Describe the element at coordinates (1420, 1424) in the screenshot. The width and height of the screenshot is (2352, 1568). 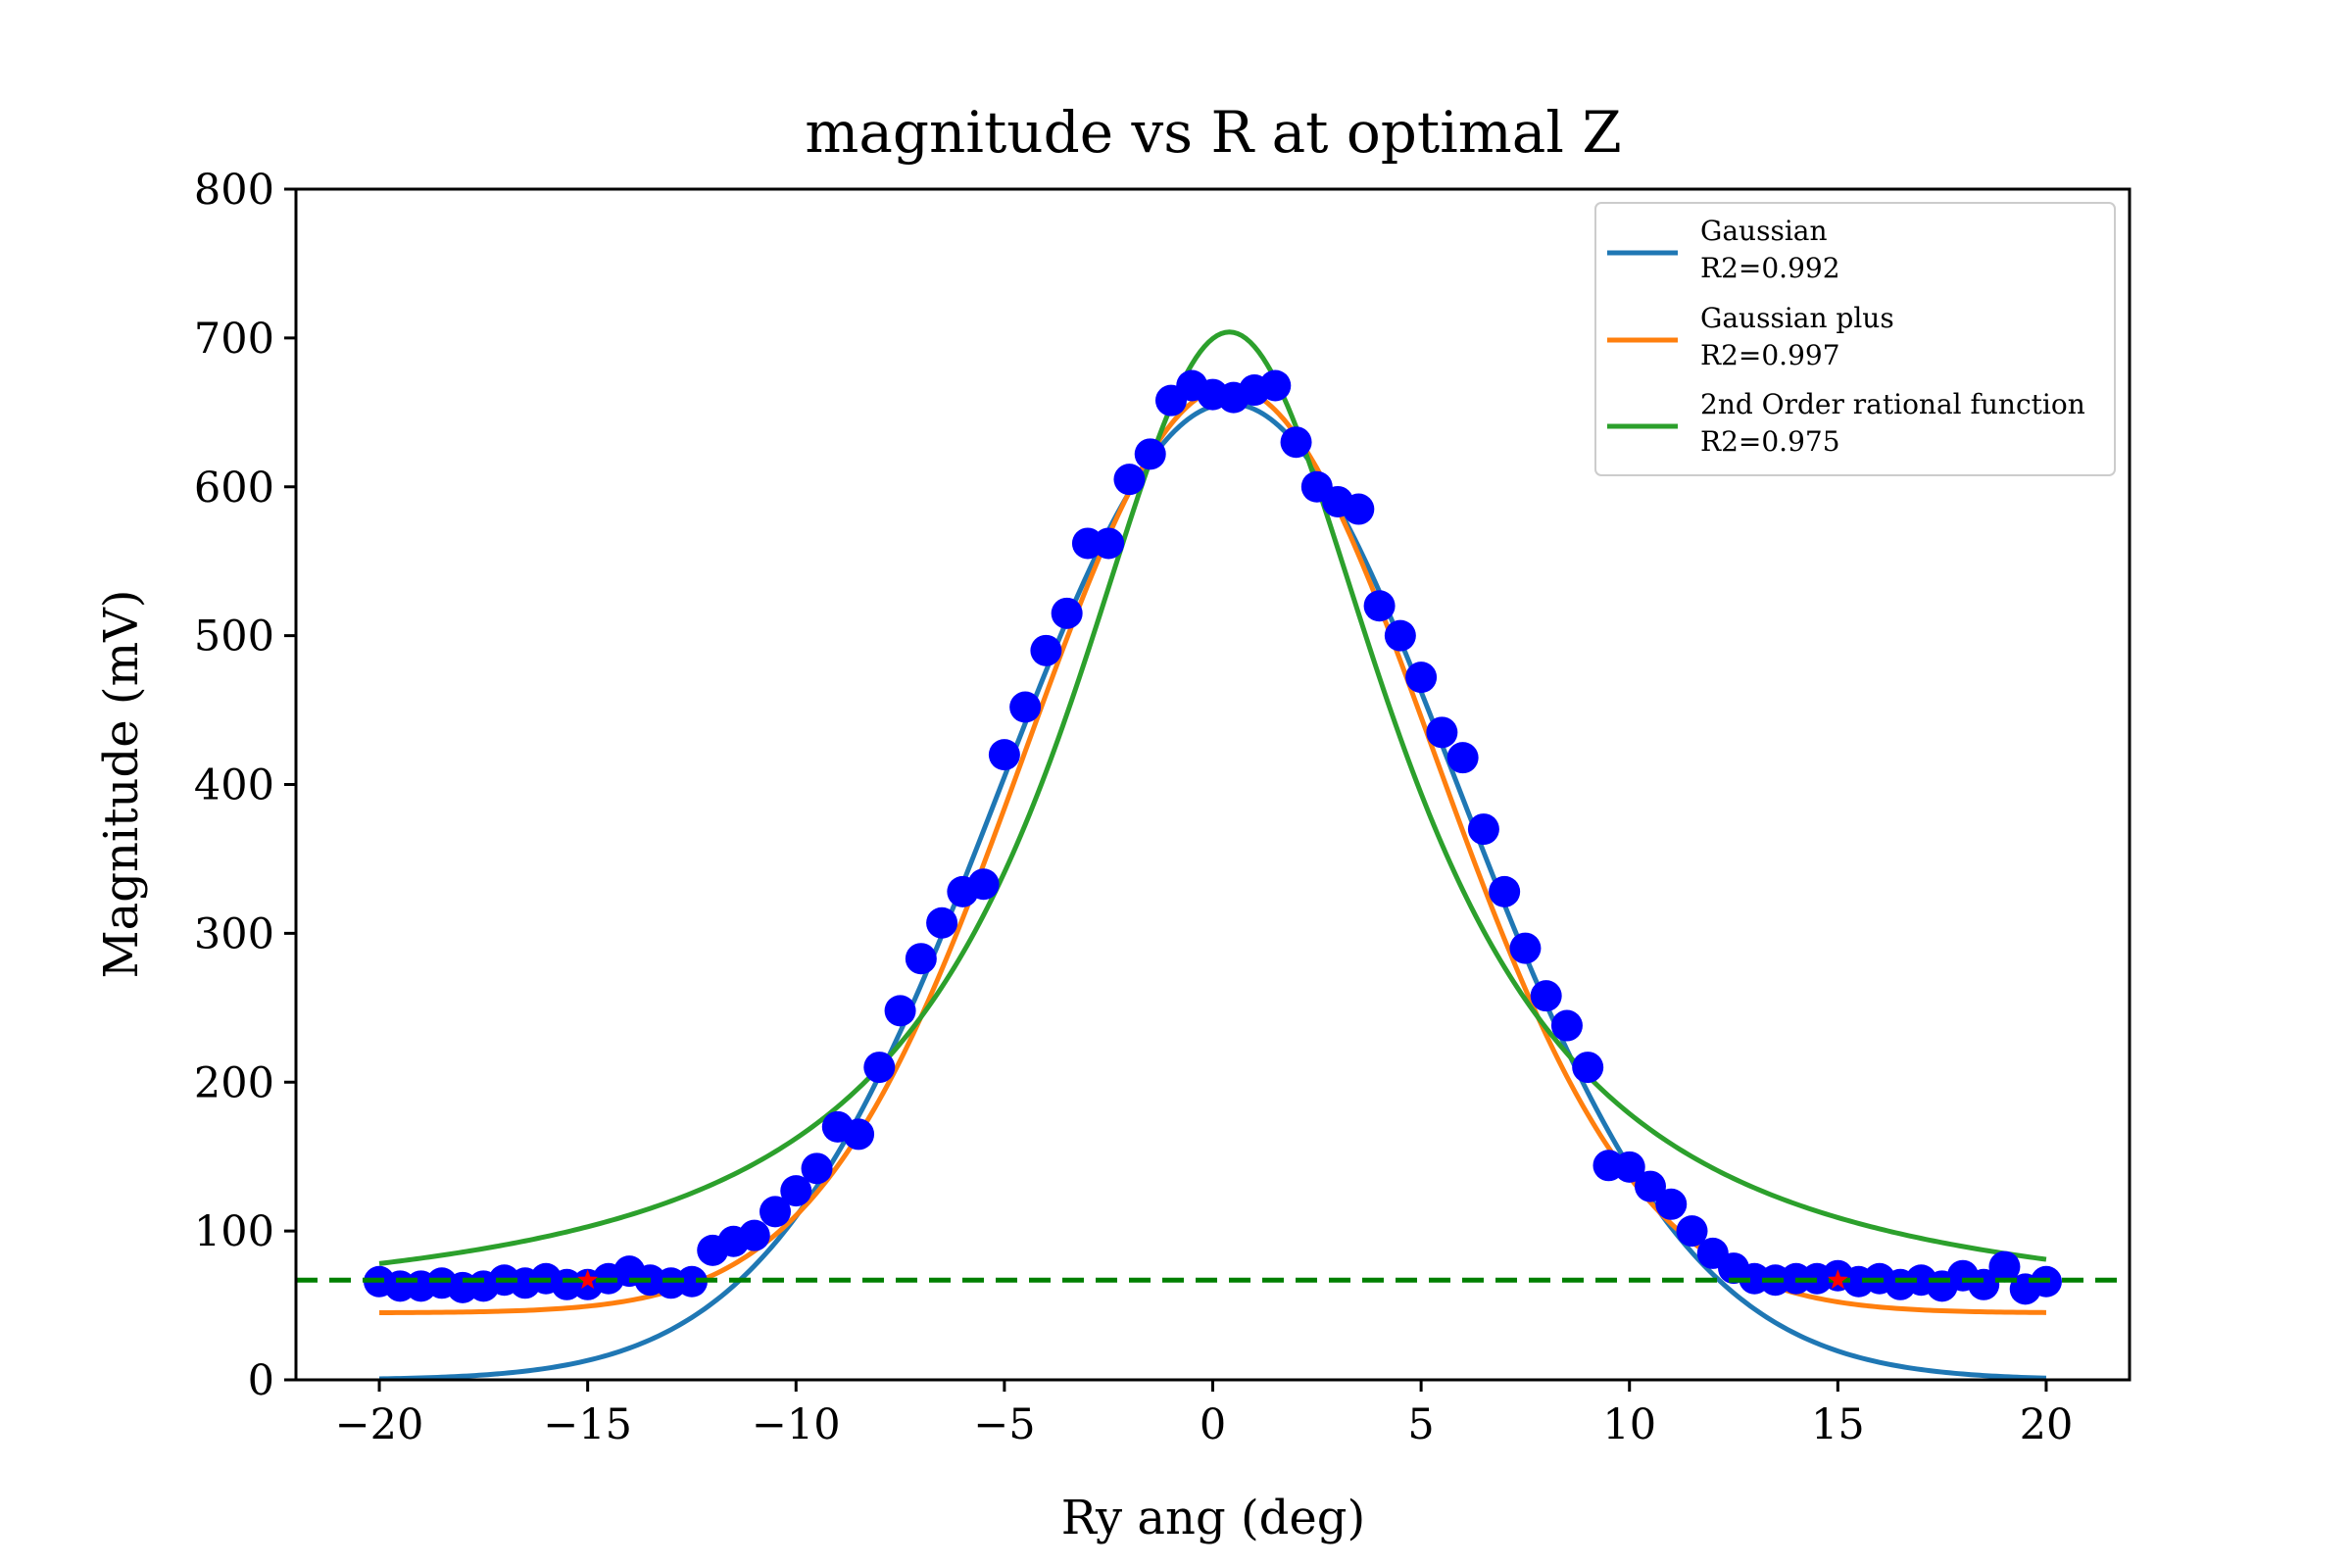
I see `x-tick-label: 5` at that location.